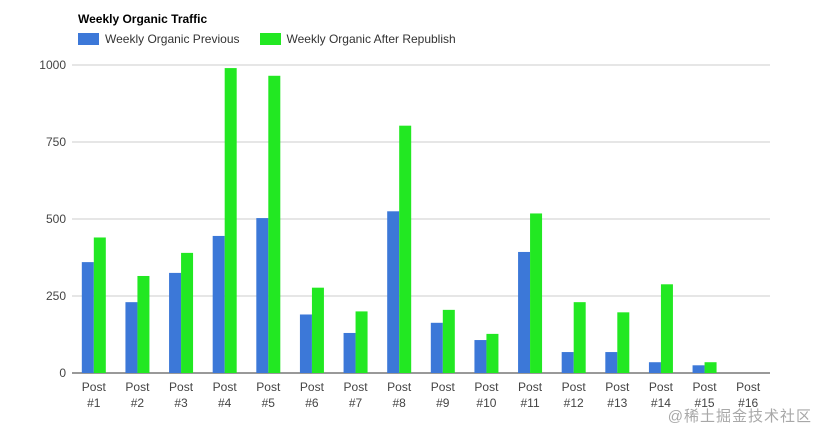 The image size is (820, 432). I want to click on x-tick-label: #3, so click(181, 403).